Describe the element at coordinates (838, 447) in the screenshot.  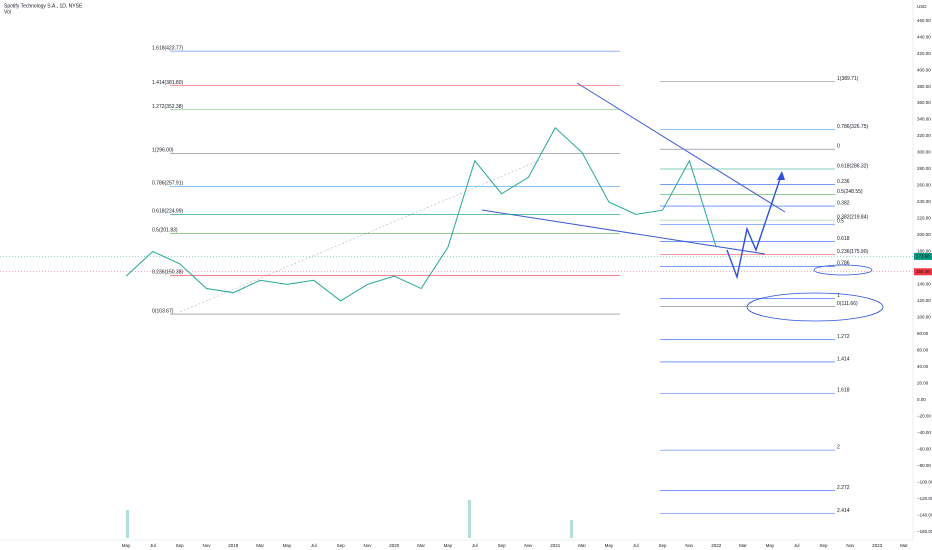
I see `fib-label: 2` at that location.